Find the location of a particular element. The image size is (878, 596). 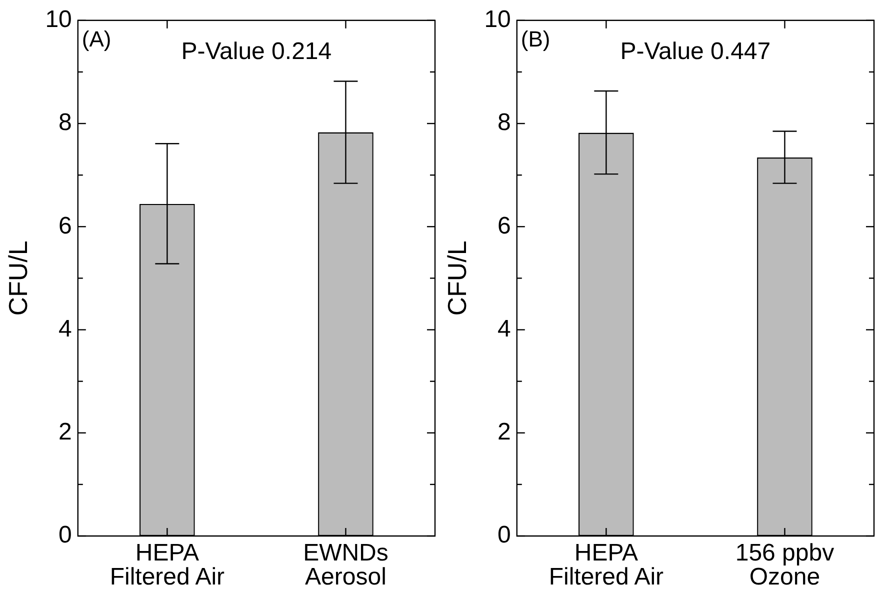

annotation: (A) is located at coordinates (97, 39).